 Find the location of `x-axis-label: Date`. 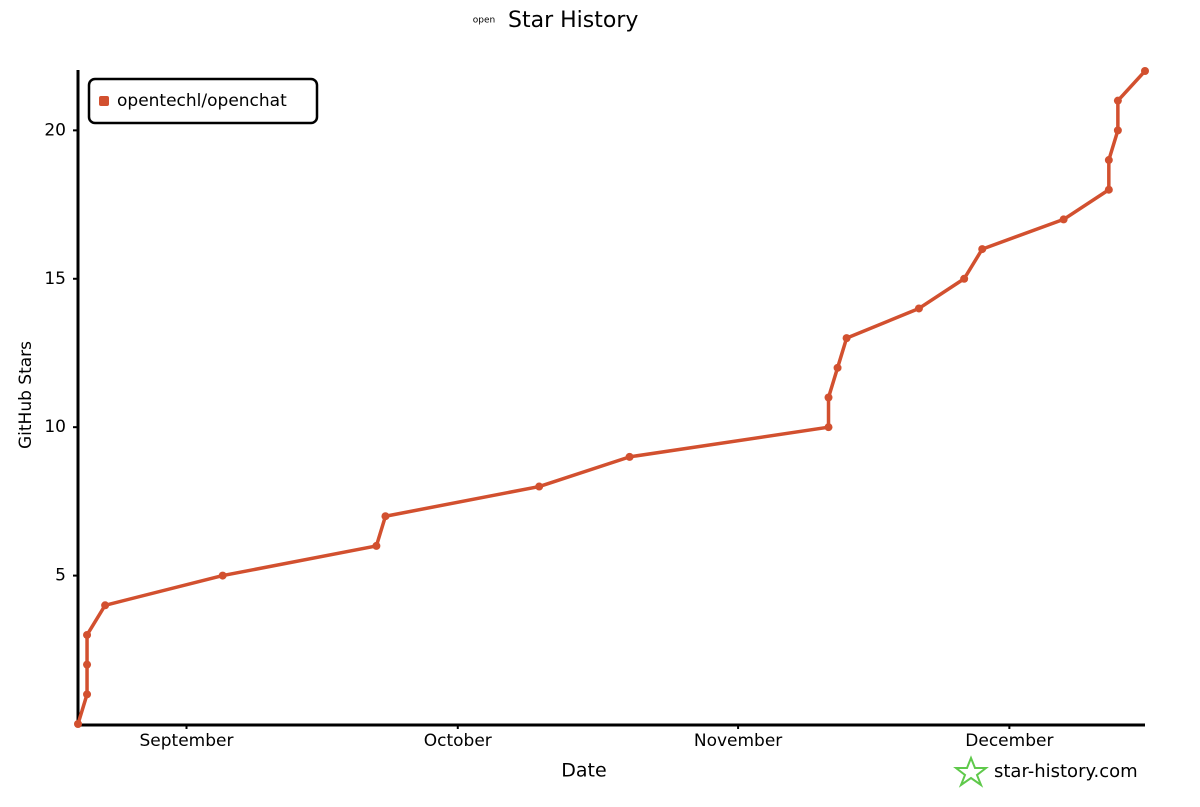

x-axis-label: Date is located at coordinates (583, 771).